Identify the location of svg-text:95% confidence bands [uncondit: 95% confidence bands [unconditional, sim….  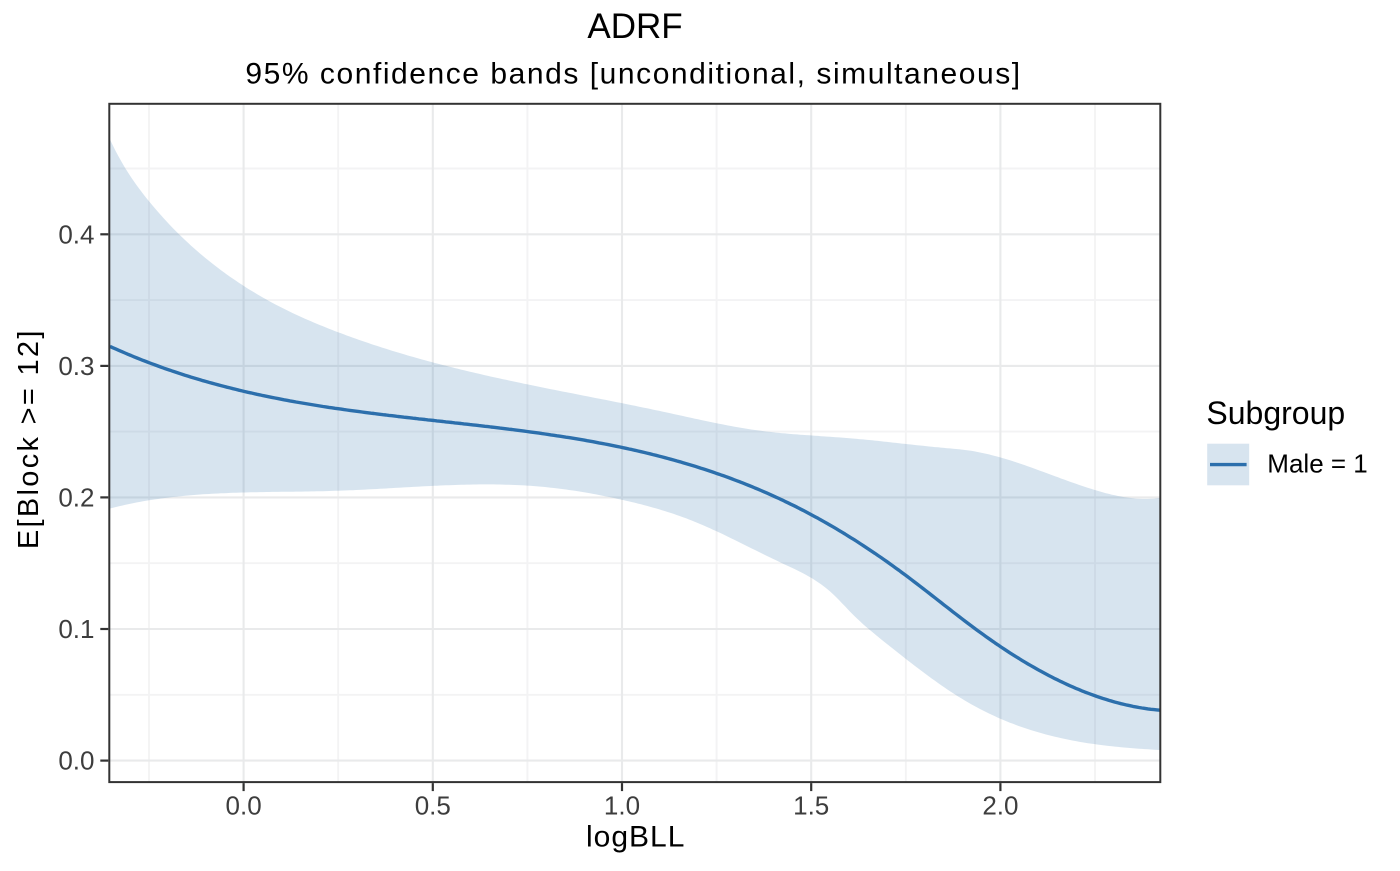
(633, 74).